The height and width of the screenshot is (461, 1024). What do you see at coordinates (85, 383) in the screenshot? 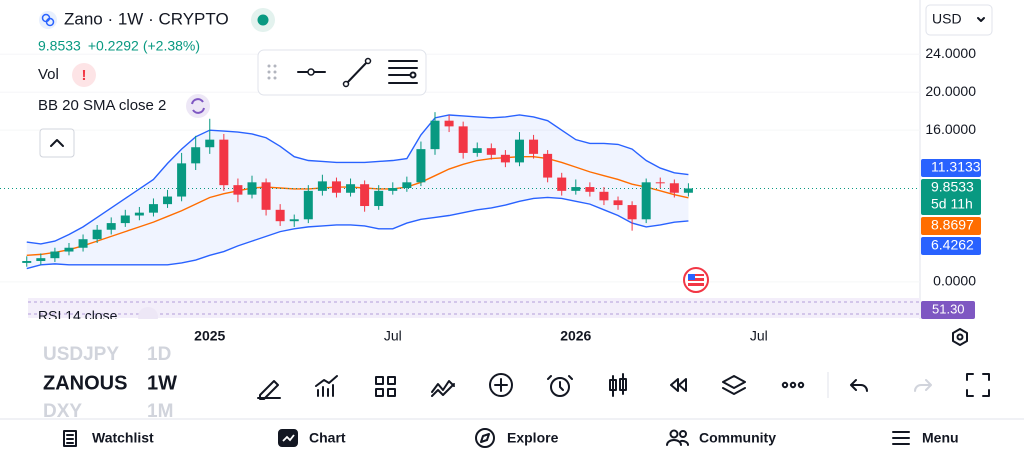
I see `symbol-selected: ZANOUS` at bounding box center [85, 383].